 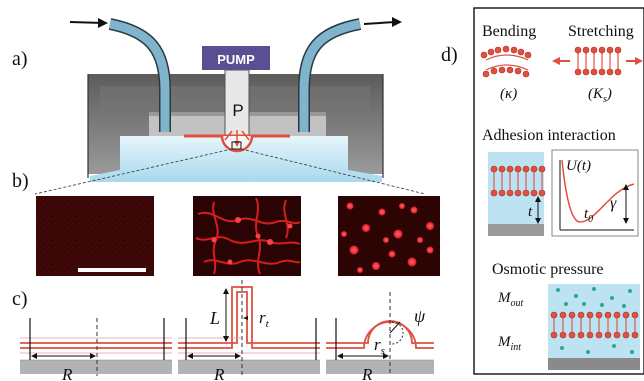 What do you see at coordinates (20, 59) in the screenshot?
I see `panel-label-a: a)` at bounding box center [20, 59].